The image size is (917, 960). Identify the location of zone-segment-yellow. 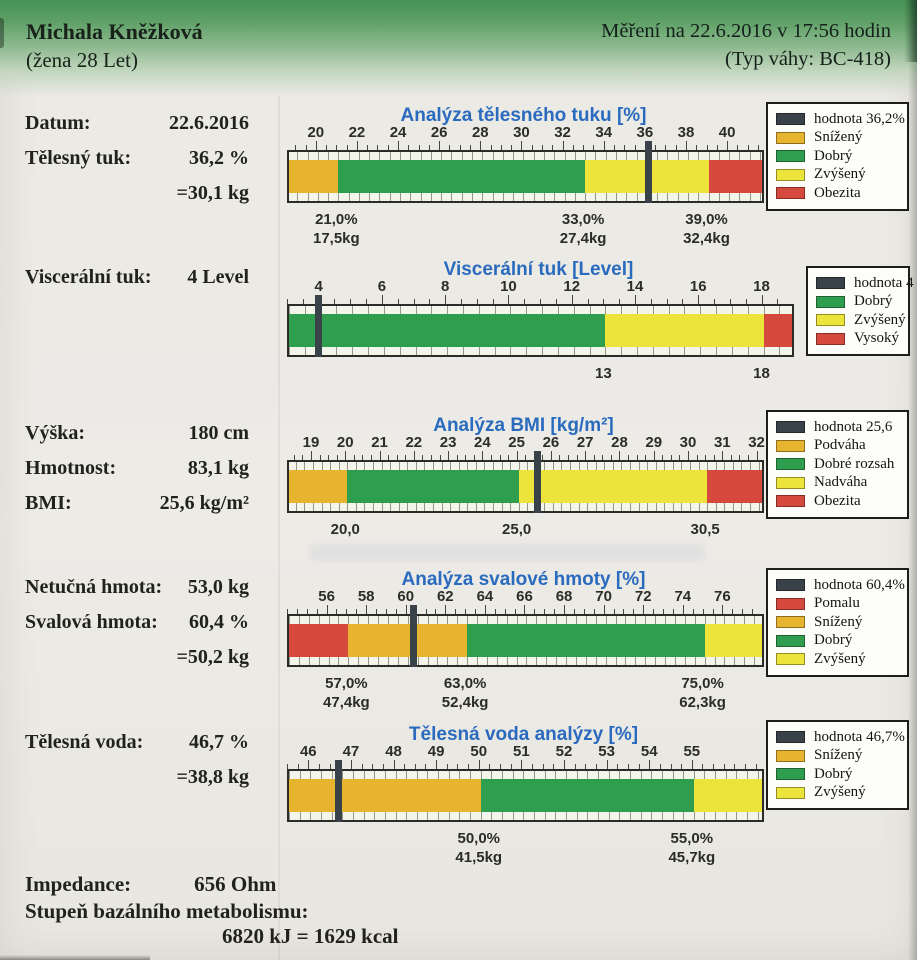
(733, 640).